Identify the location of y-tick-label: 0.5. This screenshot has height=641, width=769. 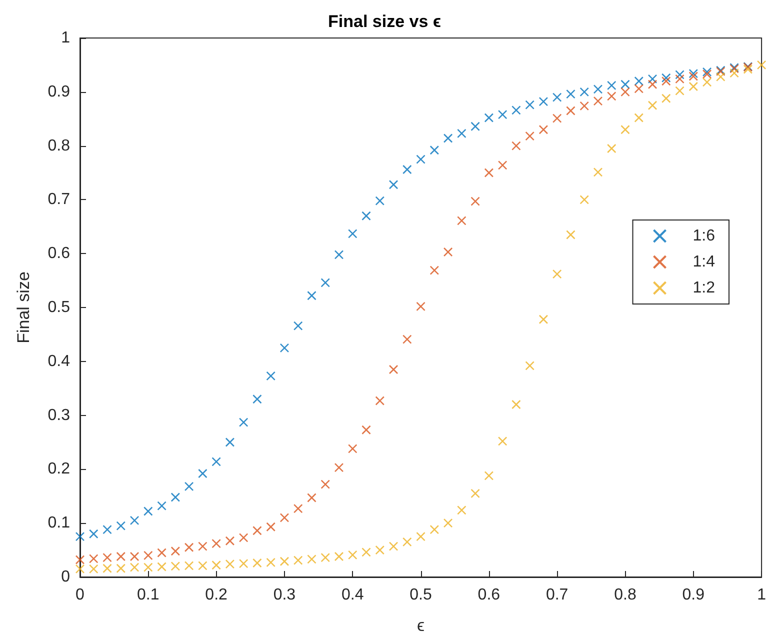
(59, 307).